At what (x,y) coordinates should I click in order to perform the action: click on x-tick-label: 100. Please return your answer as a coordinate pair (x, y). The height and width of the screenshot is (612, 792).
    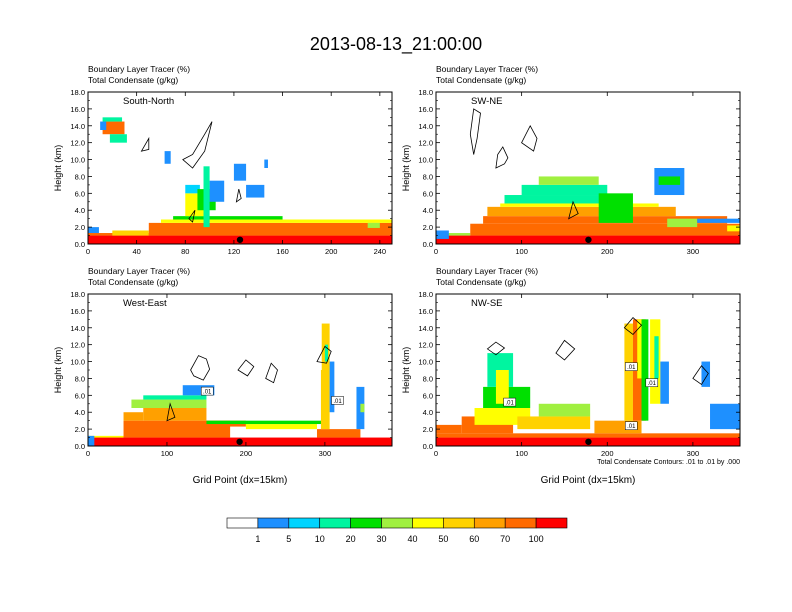
    Looking at the image, I should click on (521, 453).